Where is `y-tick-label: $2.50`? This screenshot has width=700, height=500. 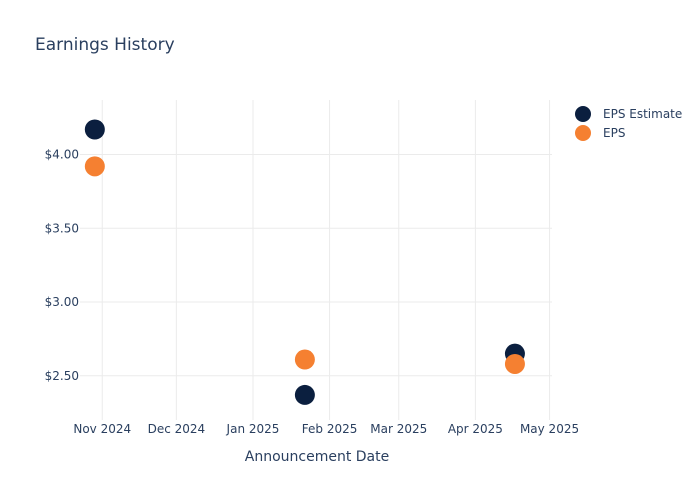
y-tick-label: $2.50 is located at coordinates (62, 376).